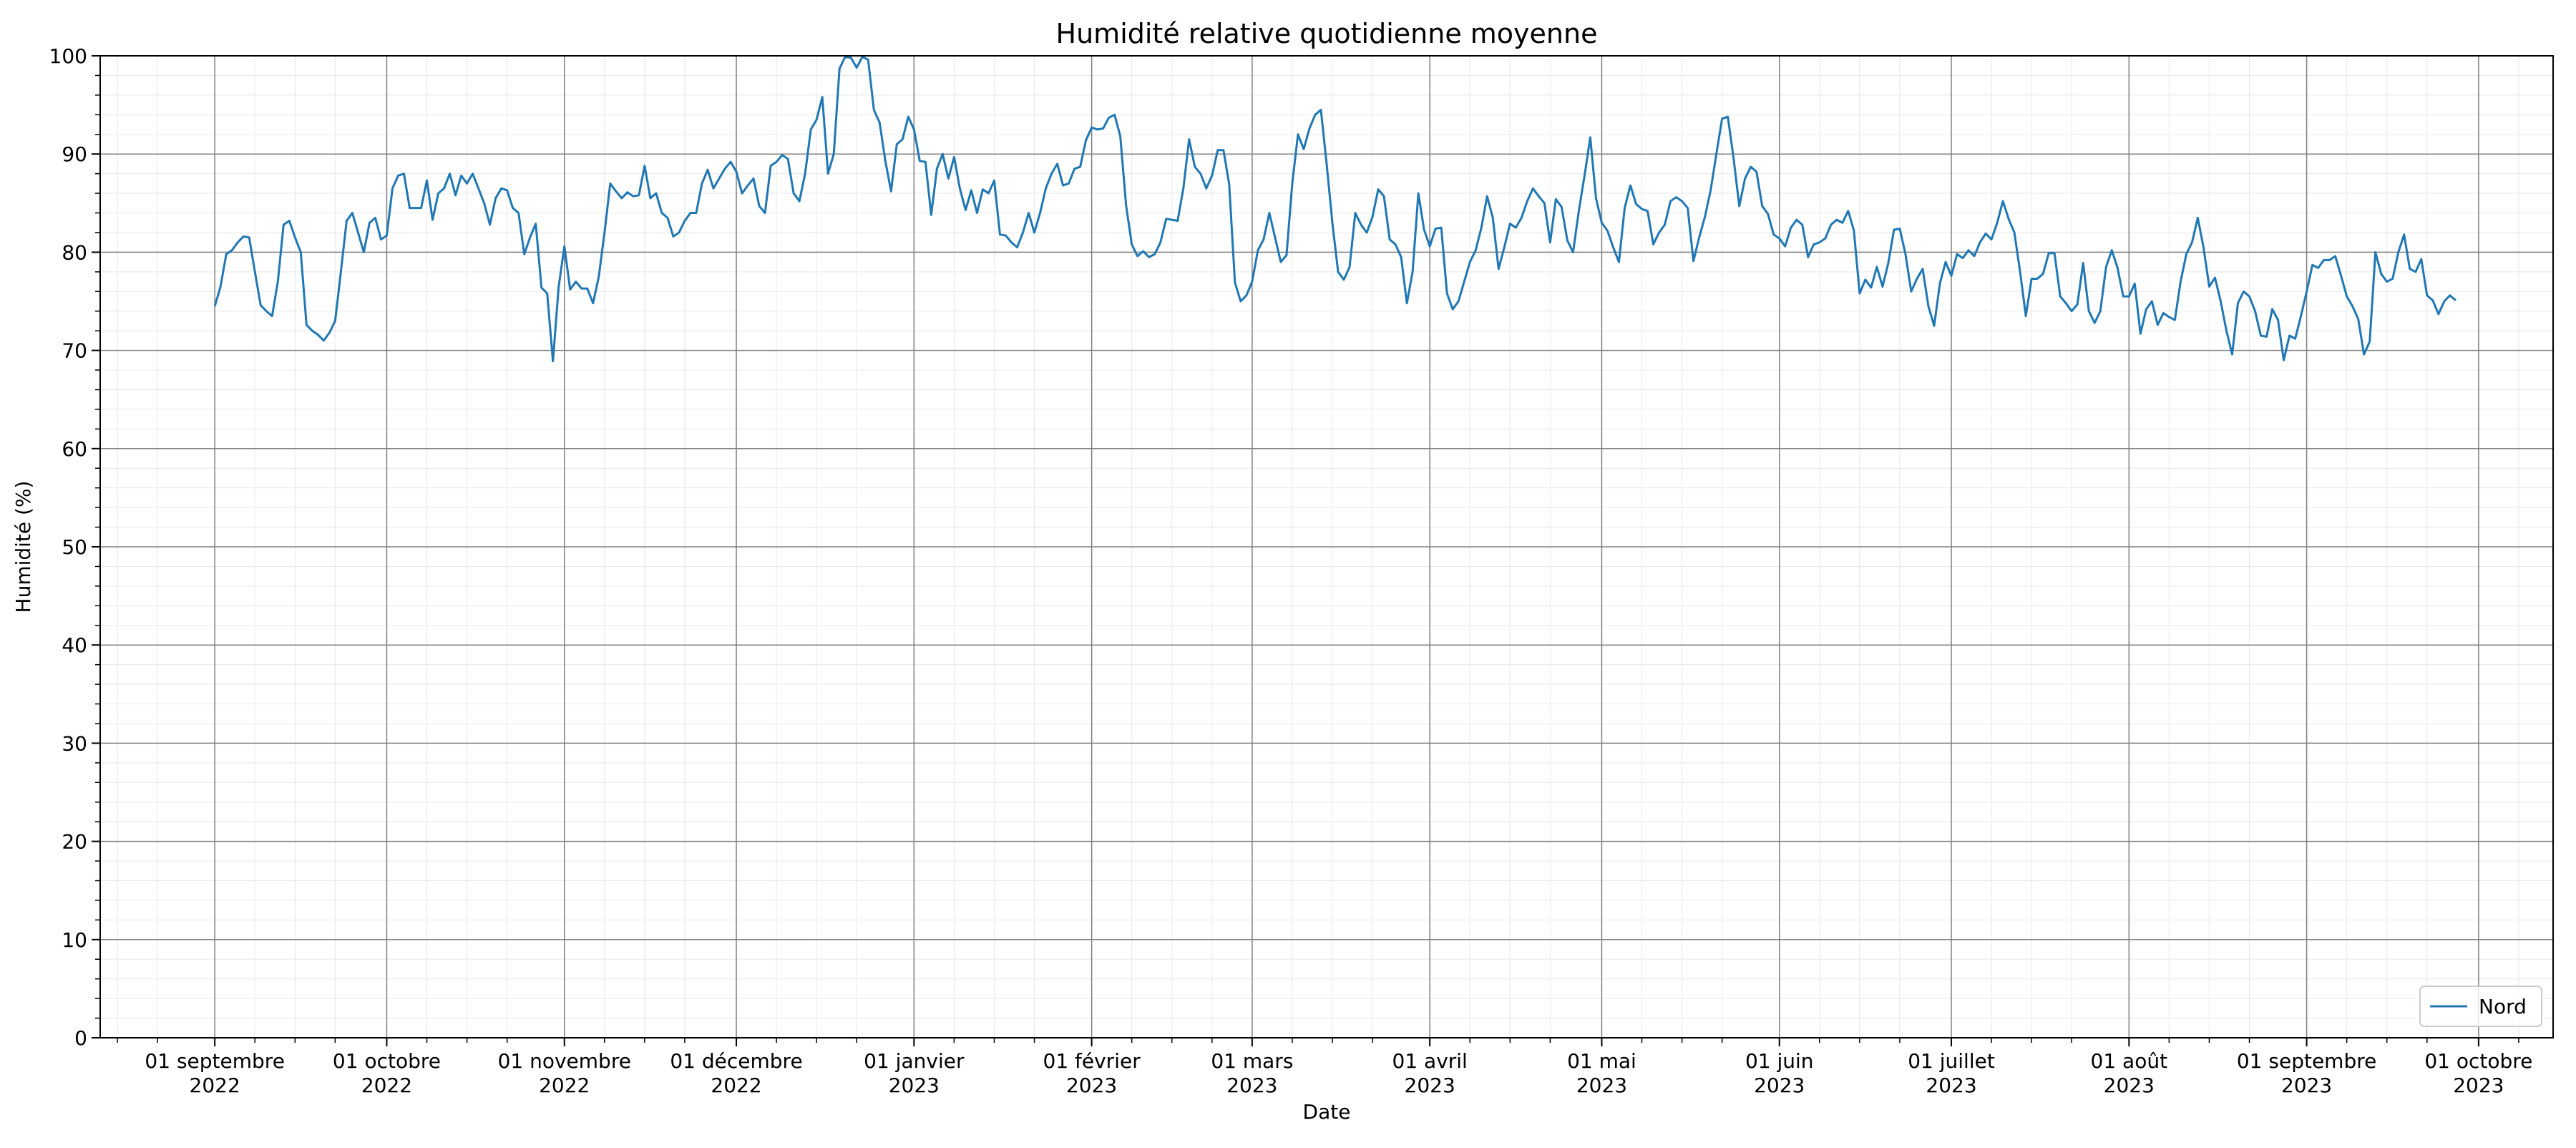  Describe the element at coordinates (1779, 1061) in the screenshot. I see `x-tick-label-day: 01 juin` at that location.